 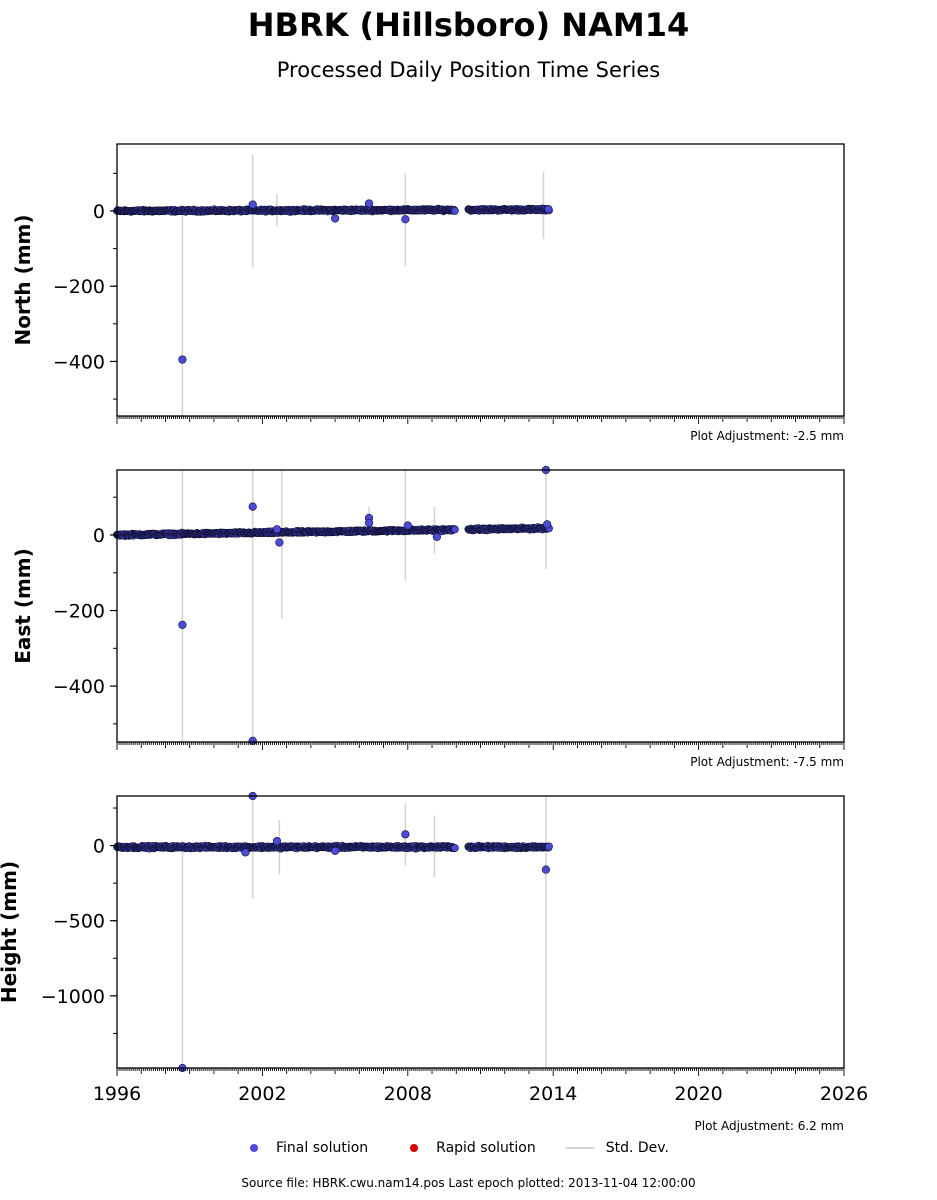 I want to click on plot-adjustment-note: Plot Adjustment: -2.5 mm, so click(x=767, y=436).